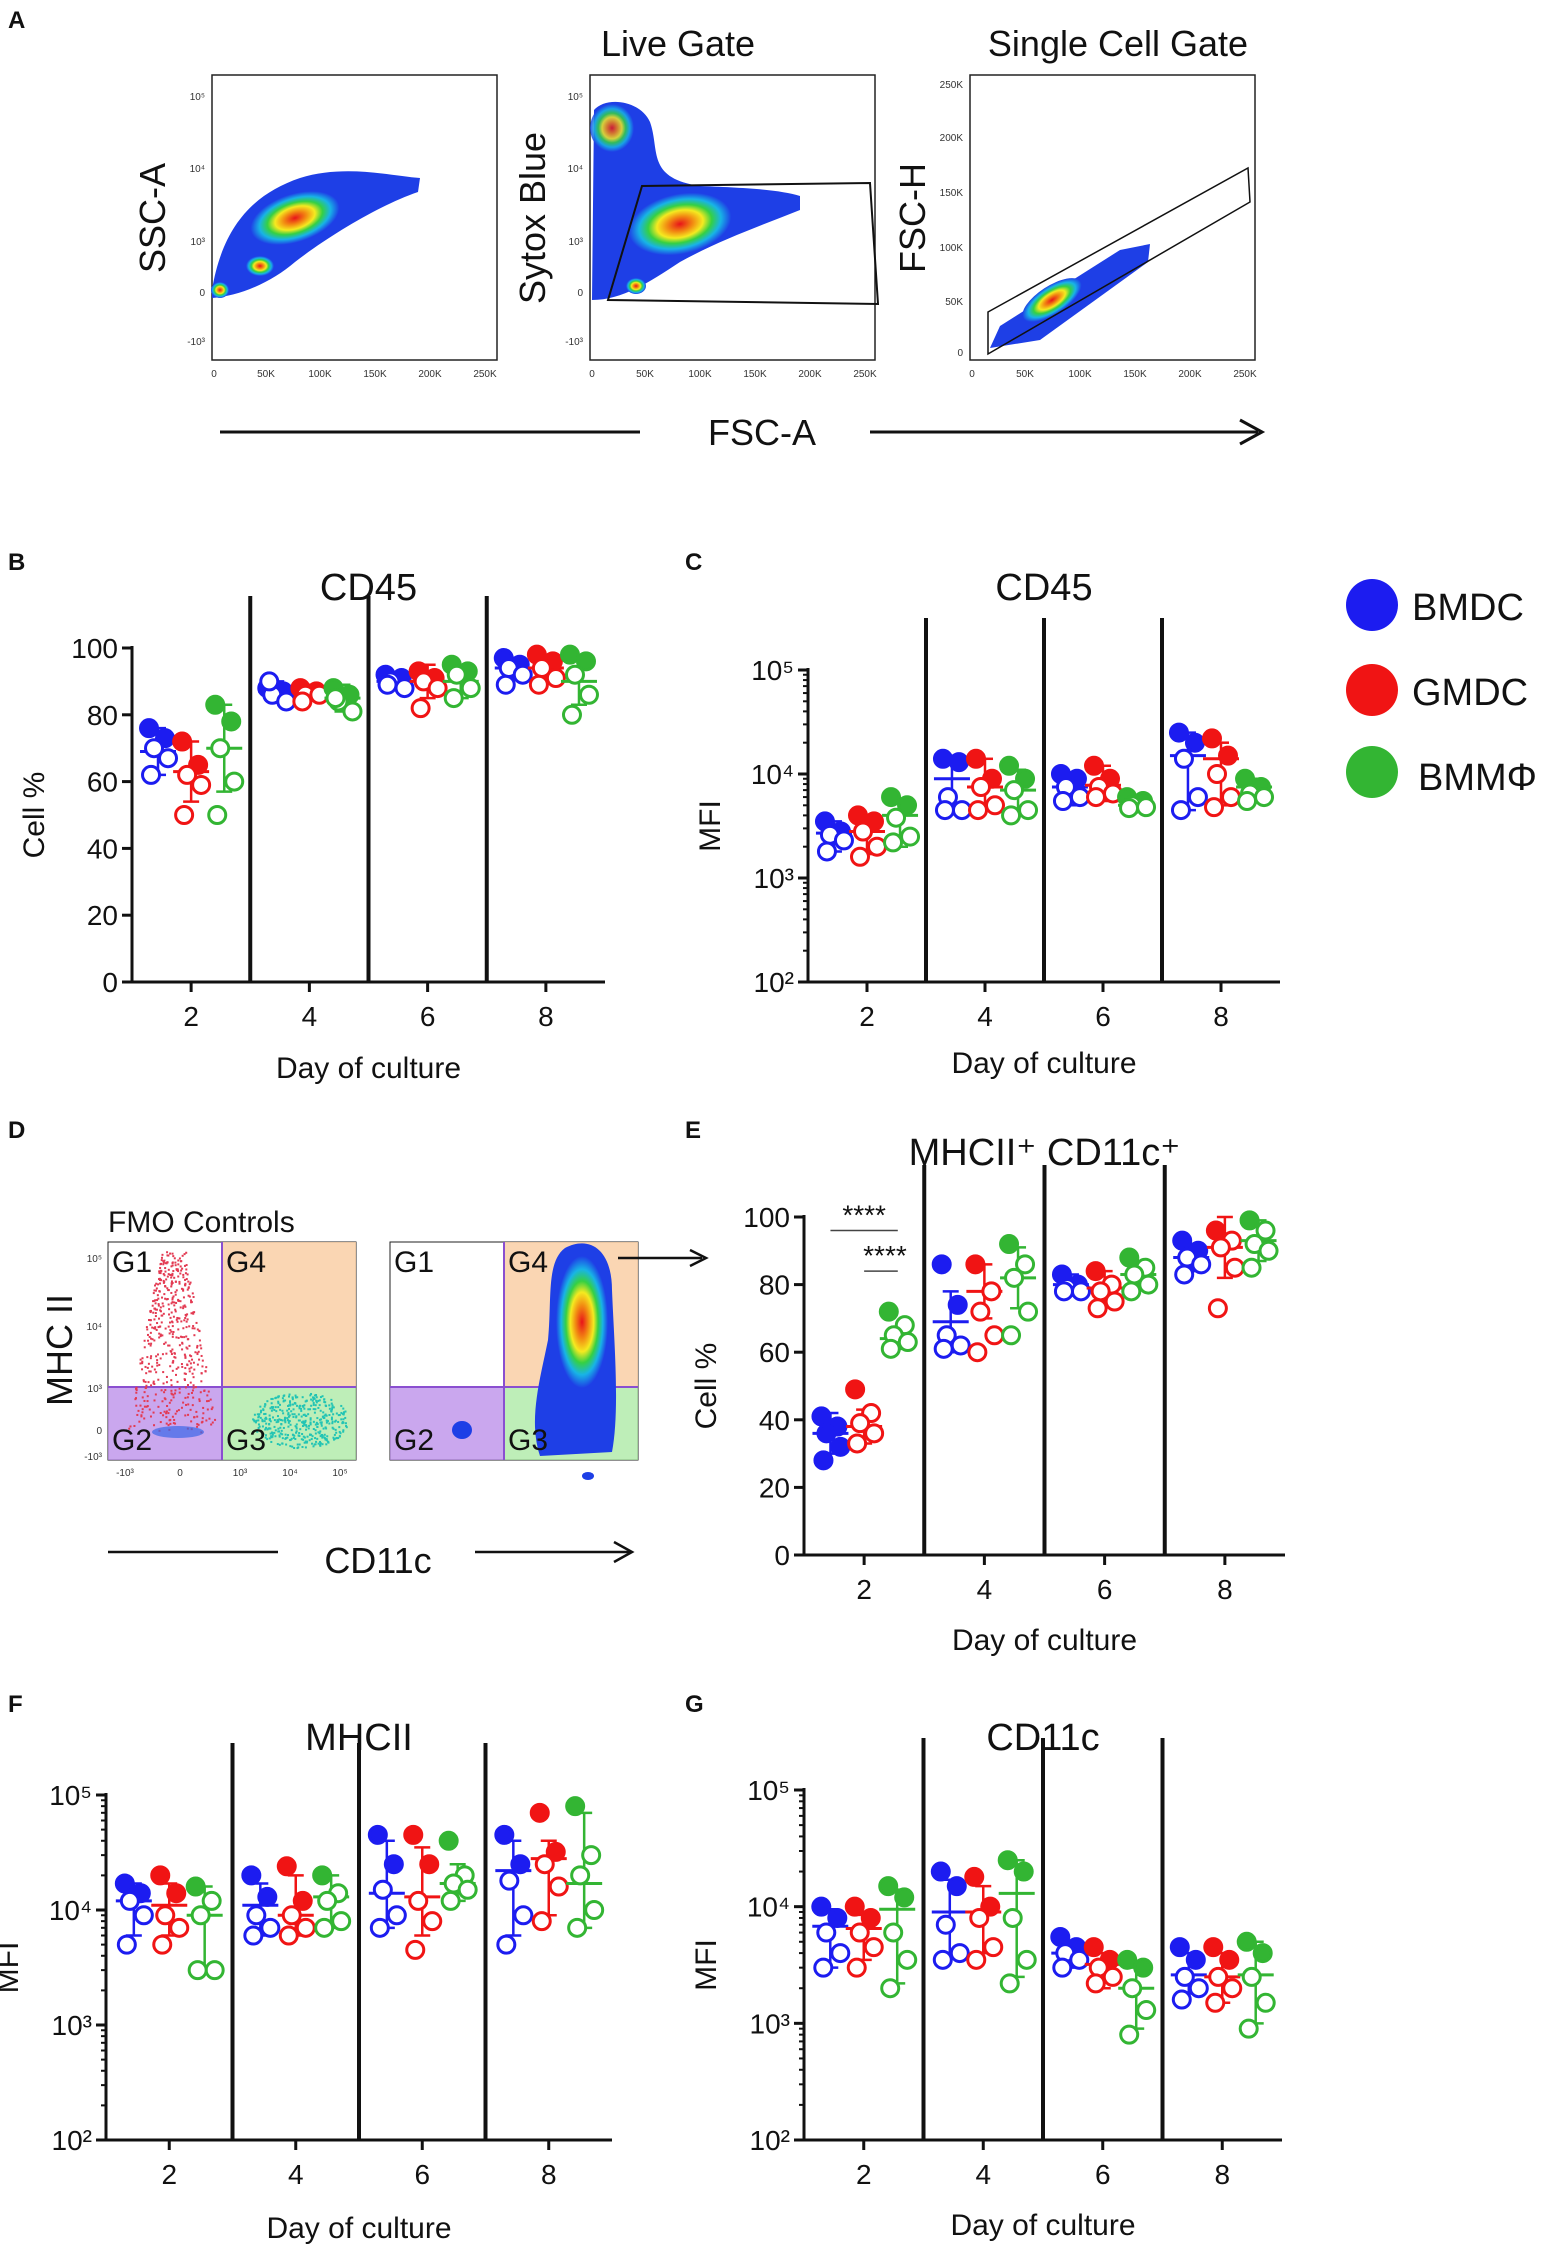 This screenshot has width=1550, height=2246. Describe the element at coordinates (172, 1342) in the screenshot. I see `fmo-mhcii-population` at that location.